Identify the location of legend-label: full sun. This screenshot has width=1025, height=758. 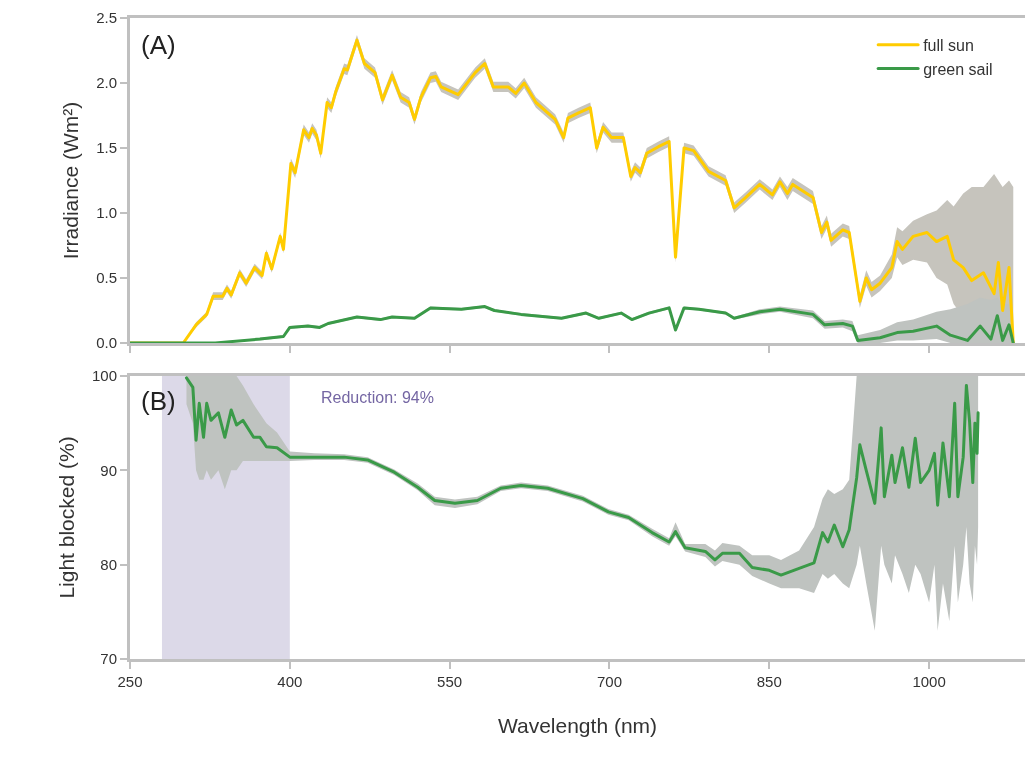
(948, 45).